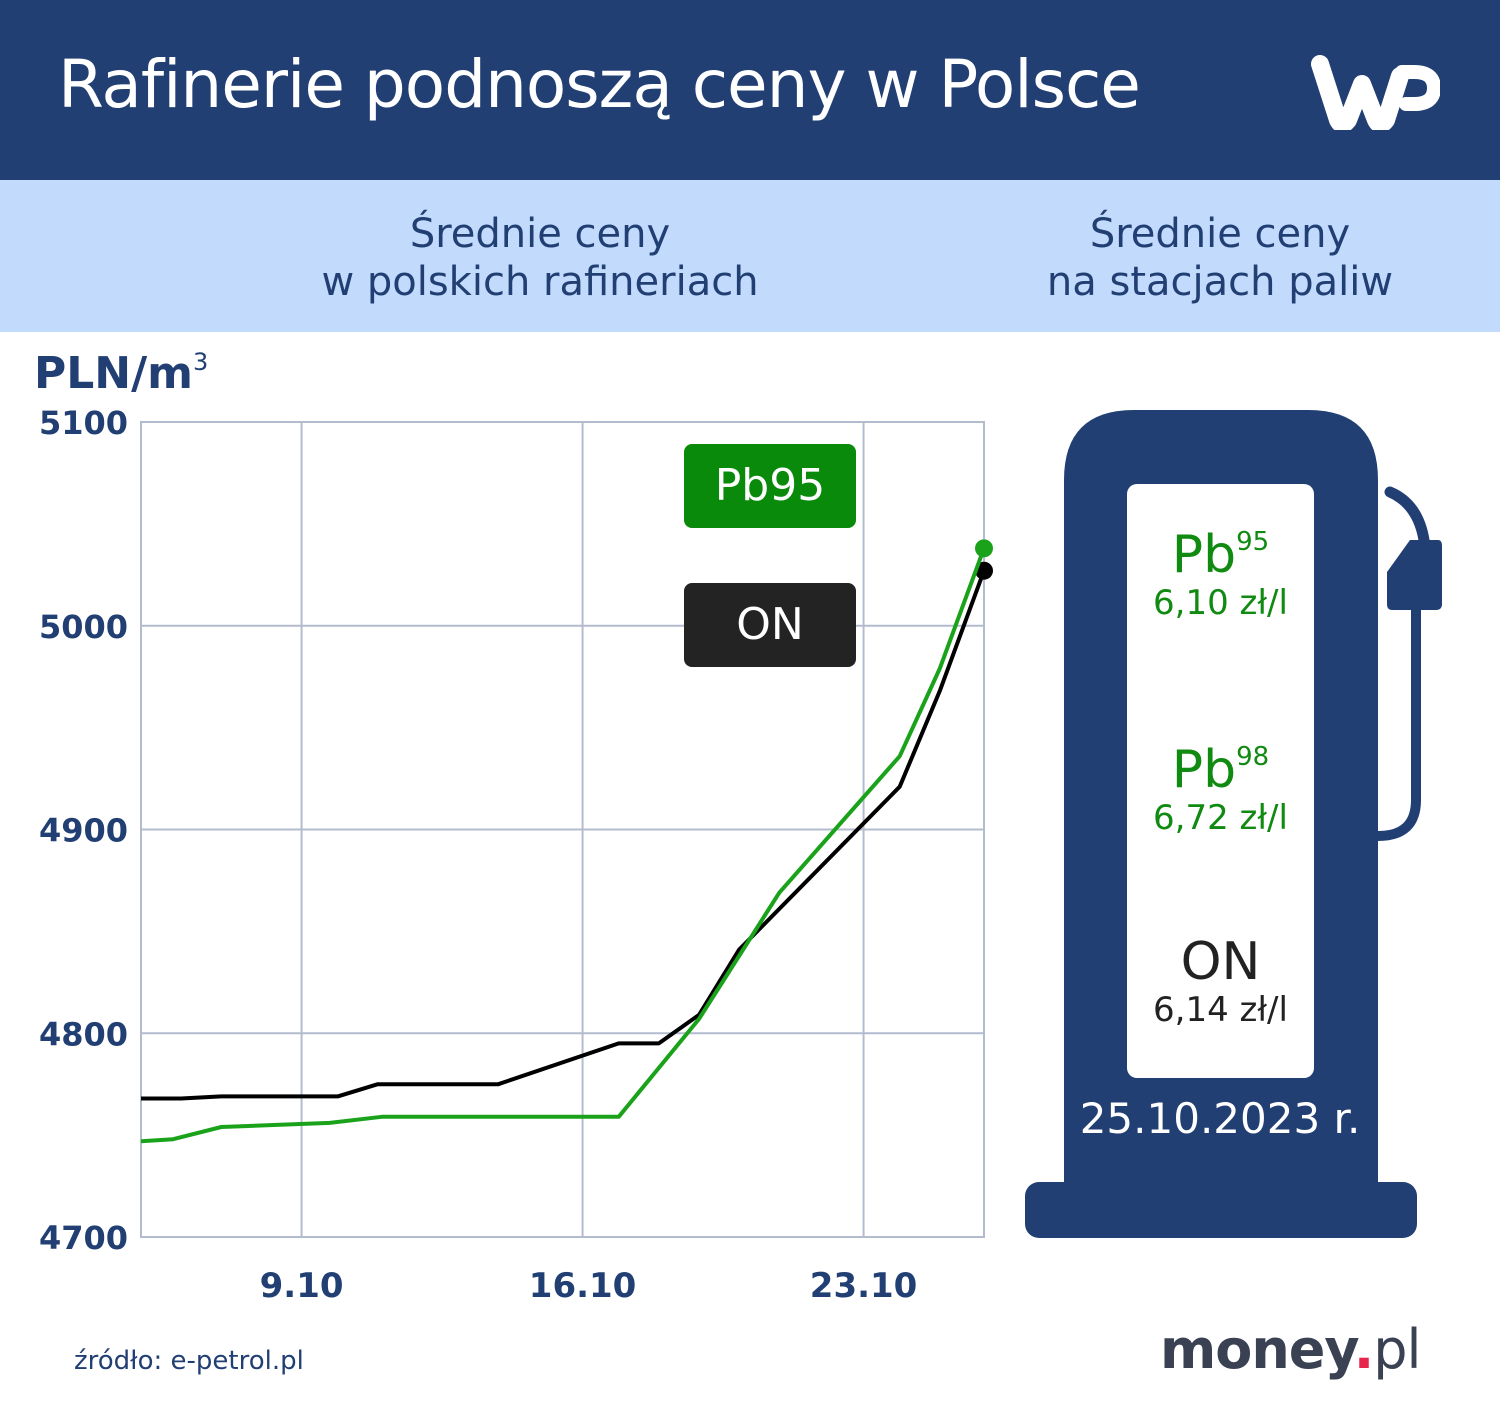 Image resolution: width=1500 pixels, height=1422 pixels. I want to click on unit-superscript: 3, so click(201, 362).